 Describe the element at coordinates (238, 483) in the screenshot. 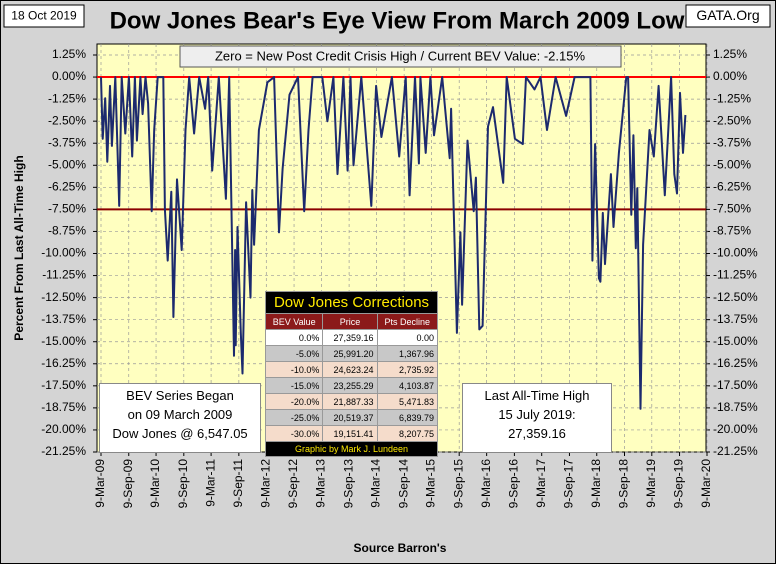

I see `x-tick-label: 9-Sep-11` at that location.